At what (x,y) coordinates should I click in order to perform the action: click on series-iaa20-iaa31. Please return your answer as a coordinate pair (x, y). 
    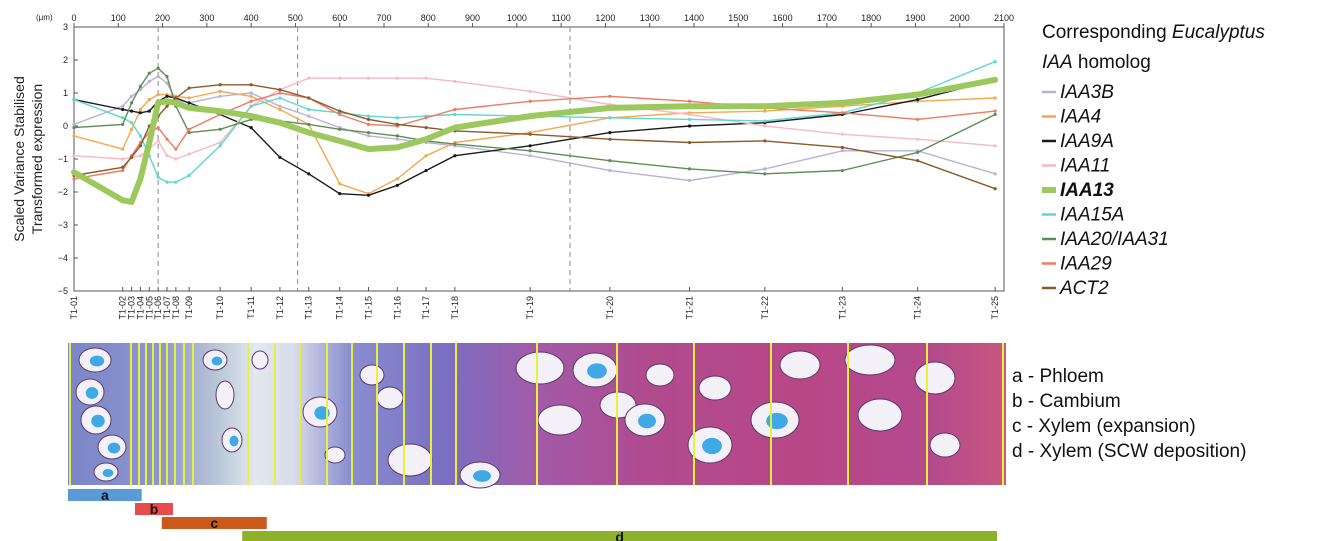
    Looking at the image, I should click on (534, 121).